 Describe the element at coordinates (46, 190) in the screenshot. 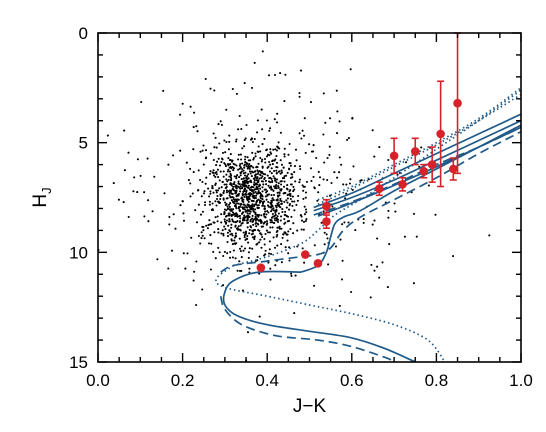

I see `y-axis-label-subscript: J` at that location.